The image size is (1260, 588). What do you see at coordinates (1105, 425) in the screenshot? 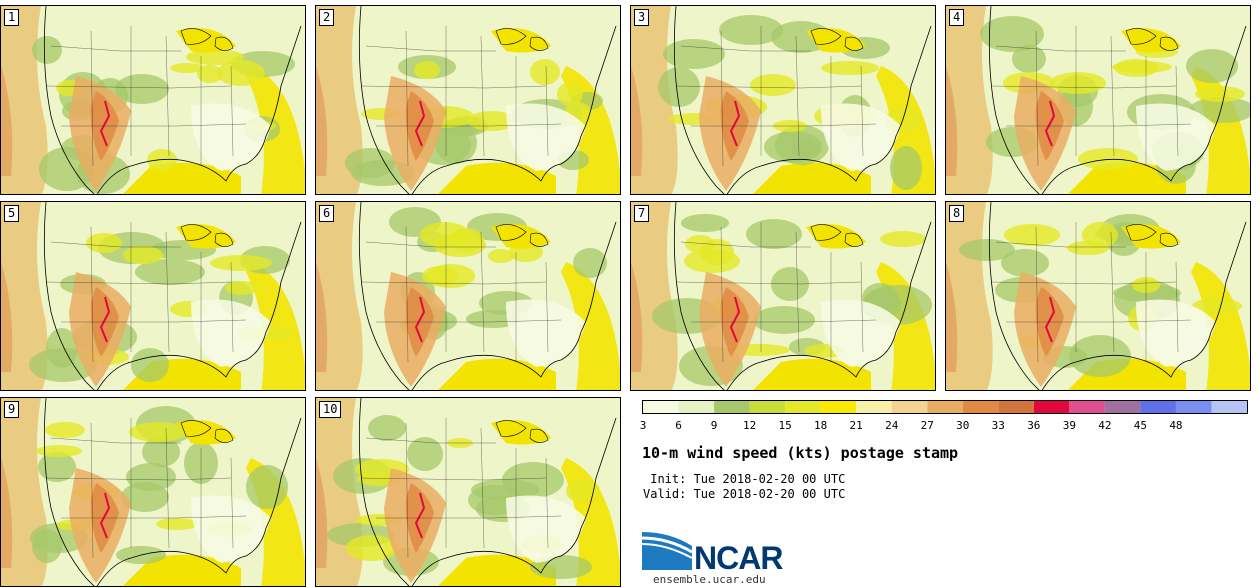
I see `colorbar-tick-label: 42` at bounding box center [1105, 425].